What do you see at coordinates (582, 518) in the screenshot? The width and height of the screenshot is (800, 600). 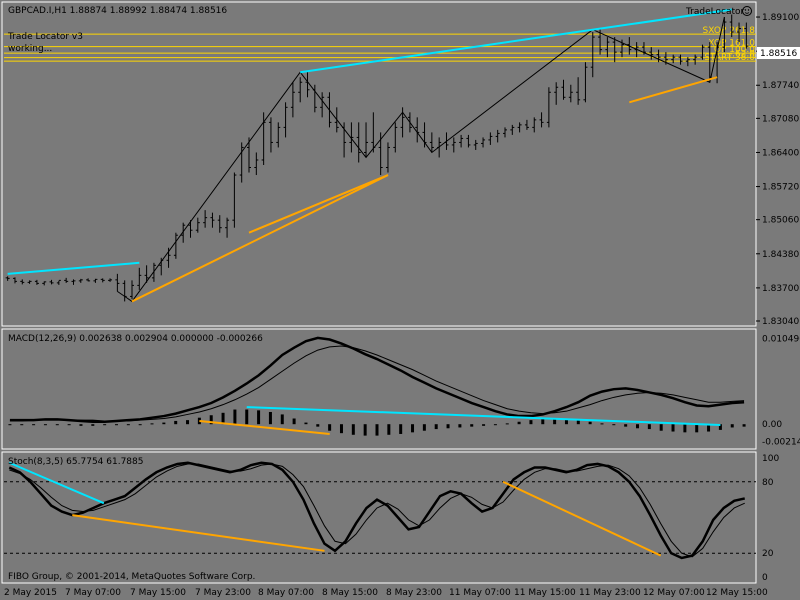 I see `stoch-divergence-orange` at bounding box center [582, 518].